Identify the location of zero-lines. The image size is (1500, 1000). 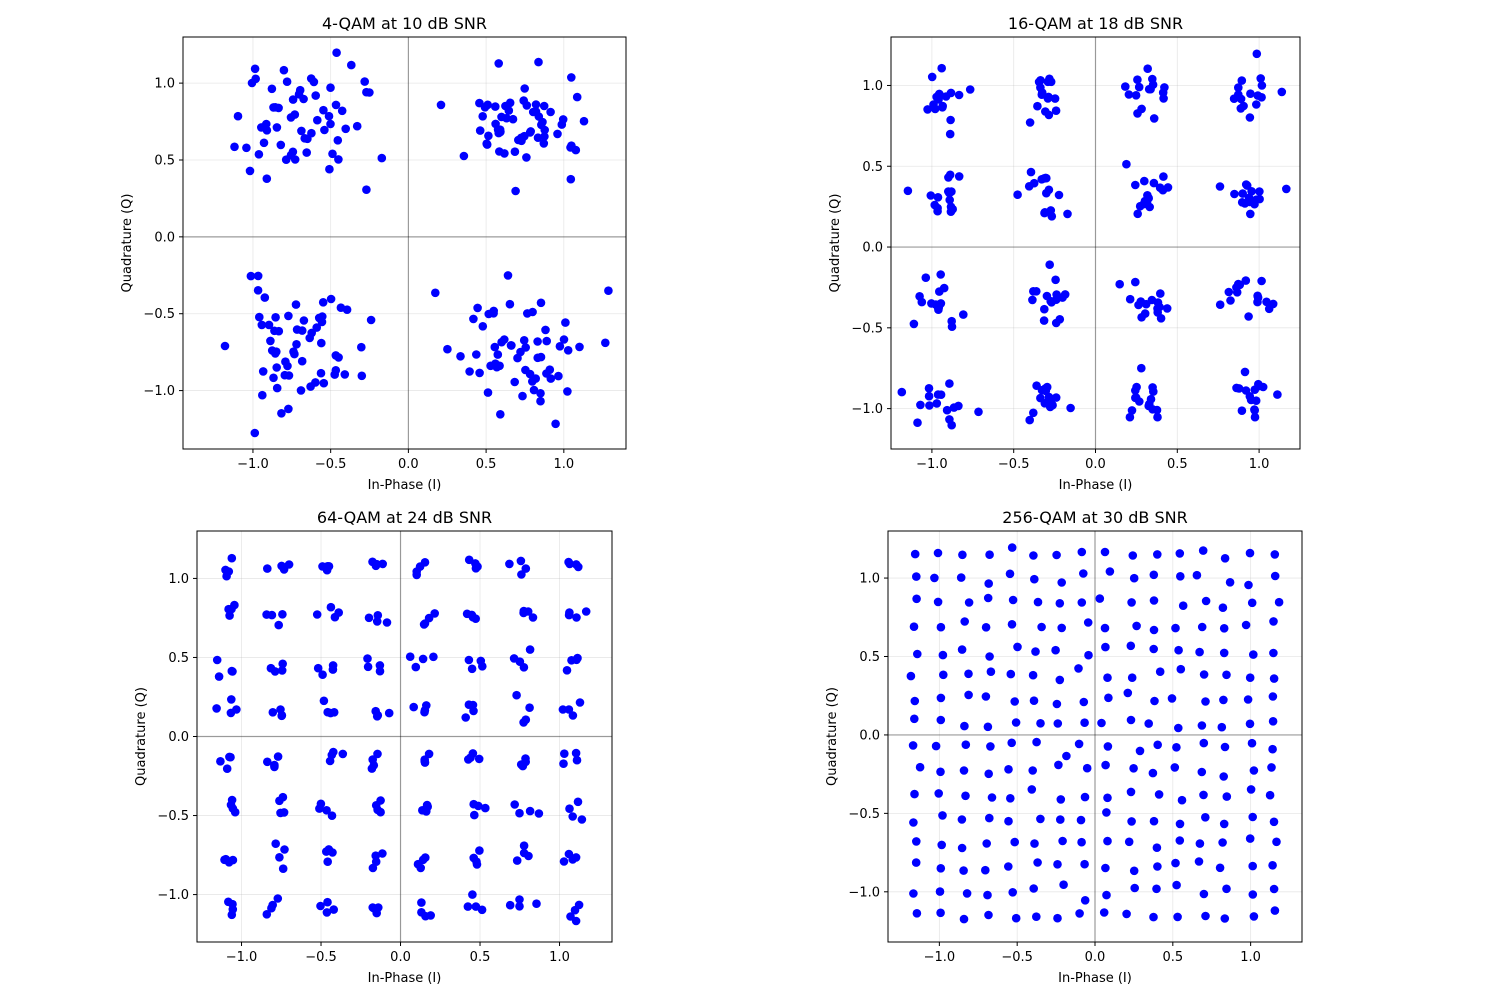
(404, 243).